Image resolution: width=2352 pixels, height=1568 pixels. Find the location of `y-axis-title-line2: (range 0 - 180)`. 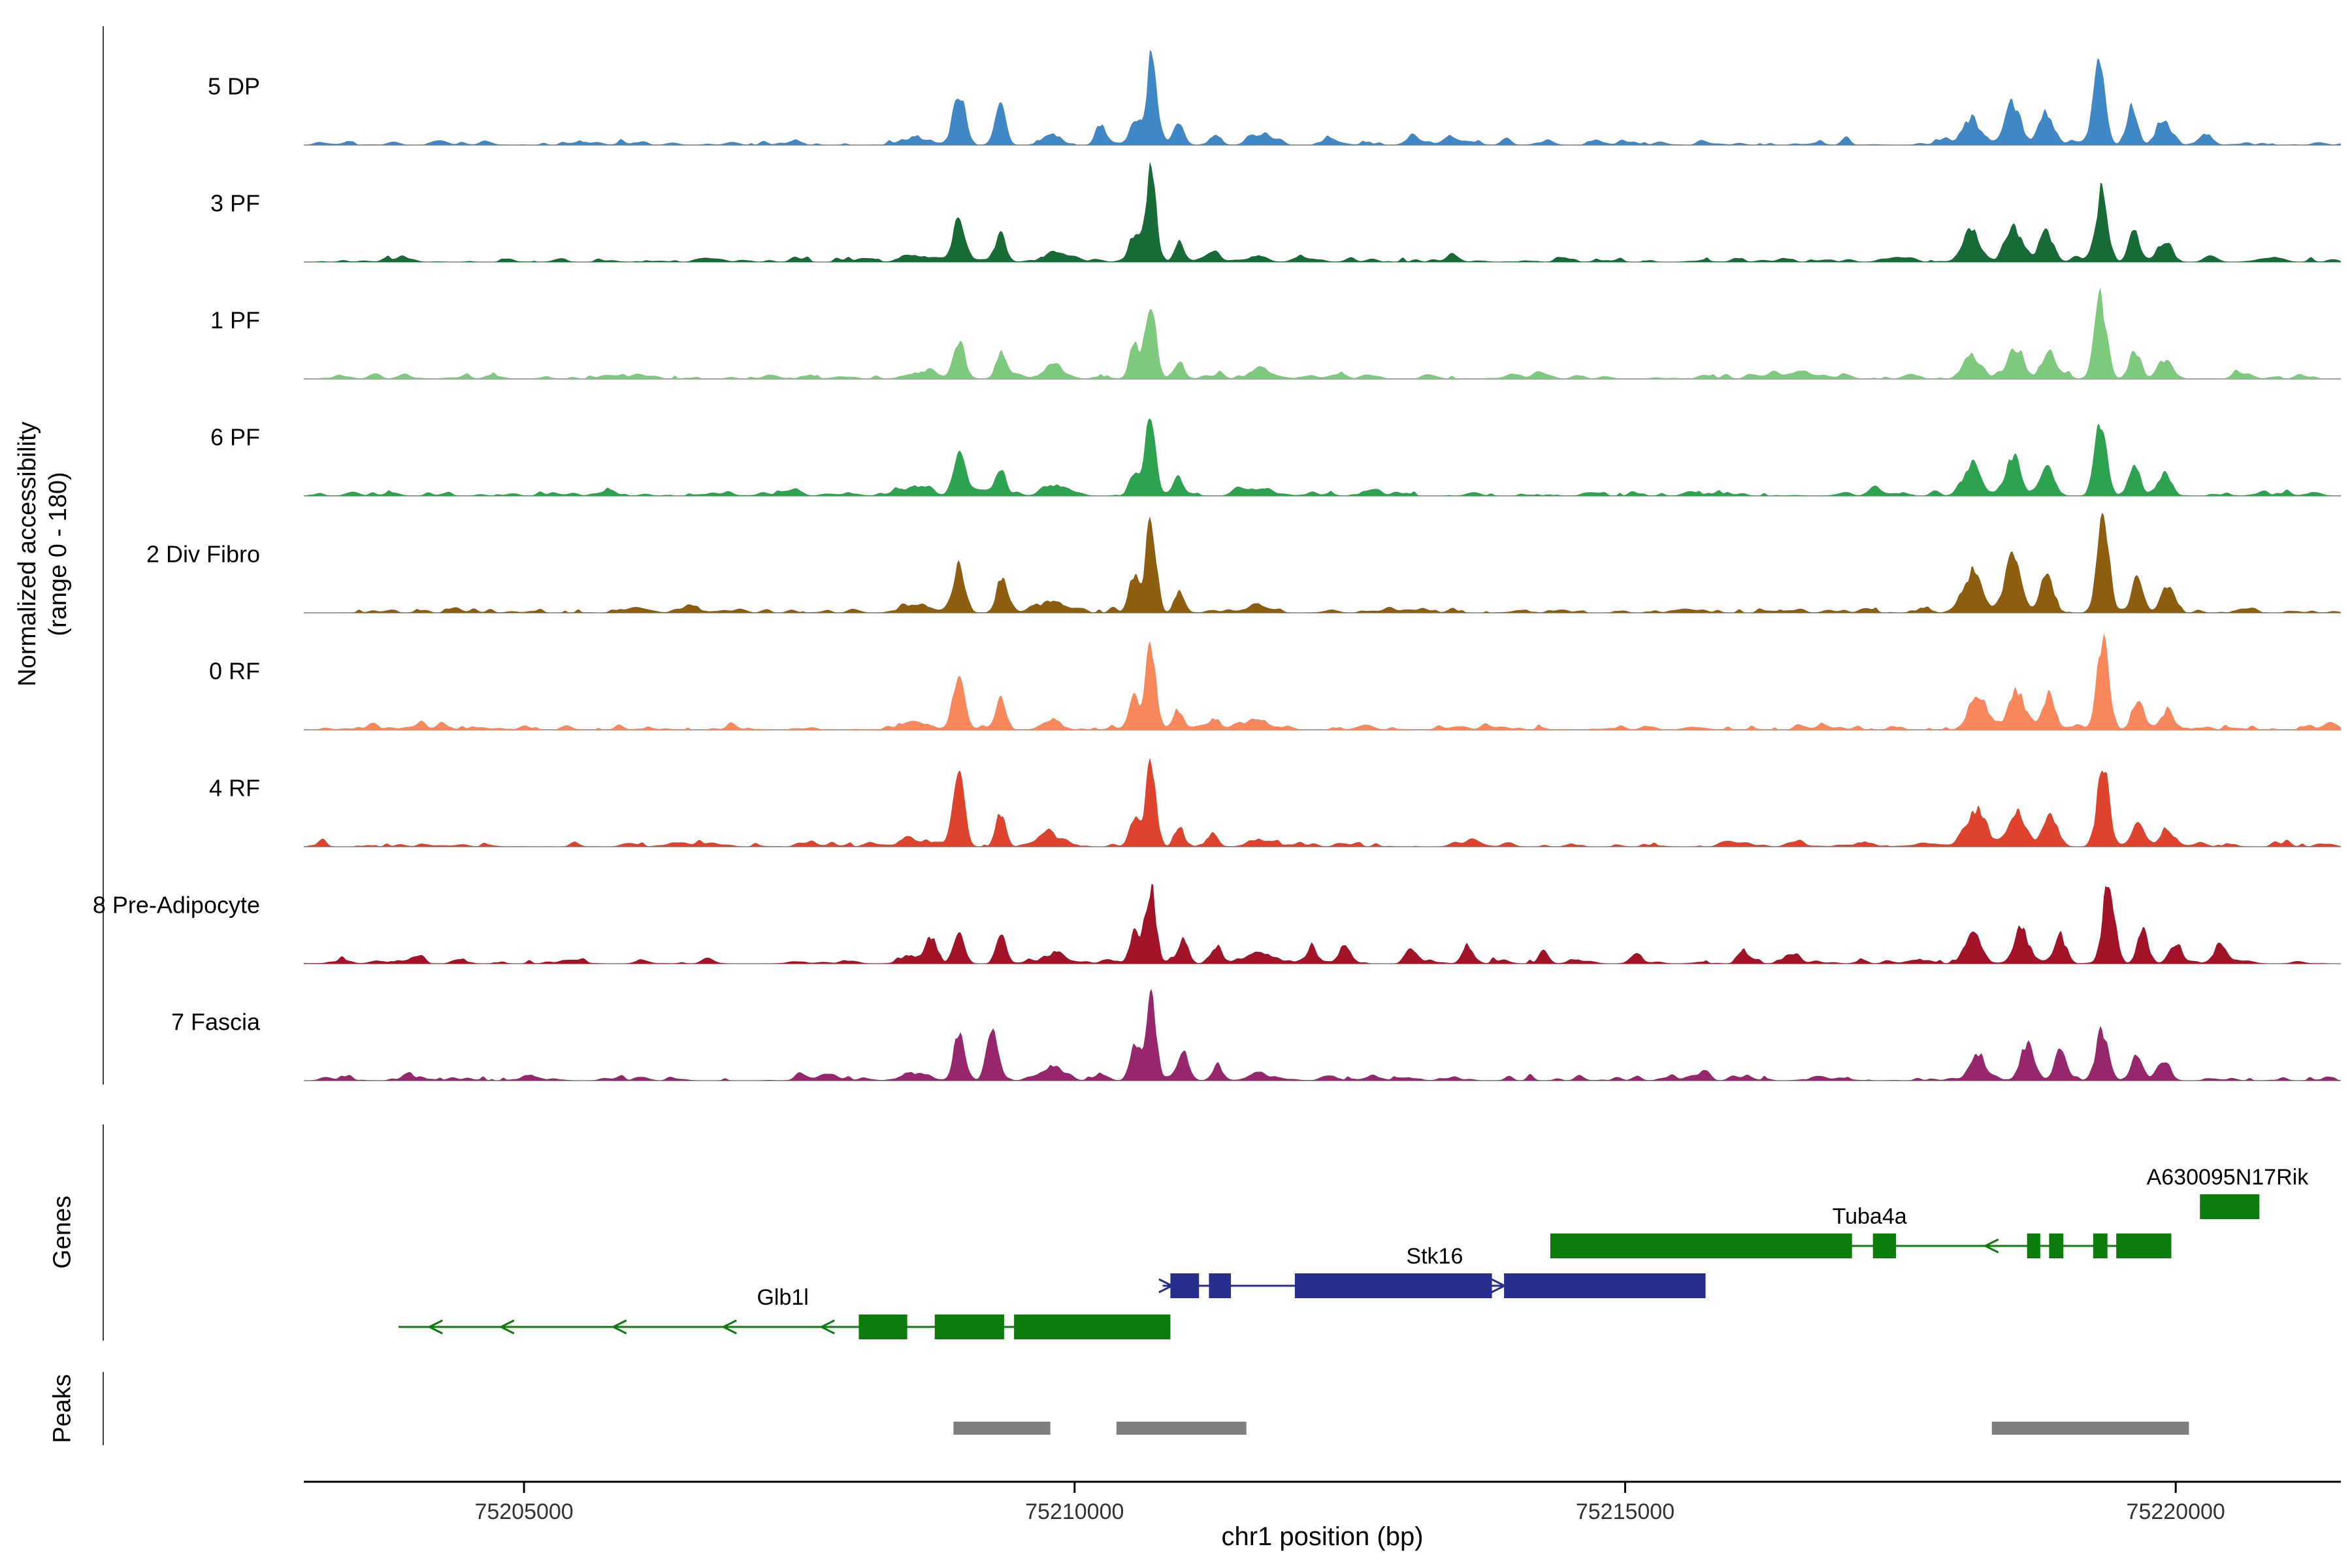

y-axis-title-line2: (range 0 - 180) is located at coordinates (58, 554).